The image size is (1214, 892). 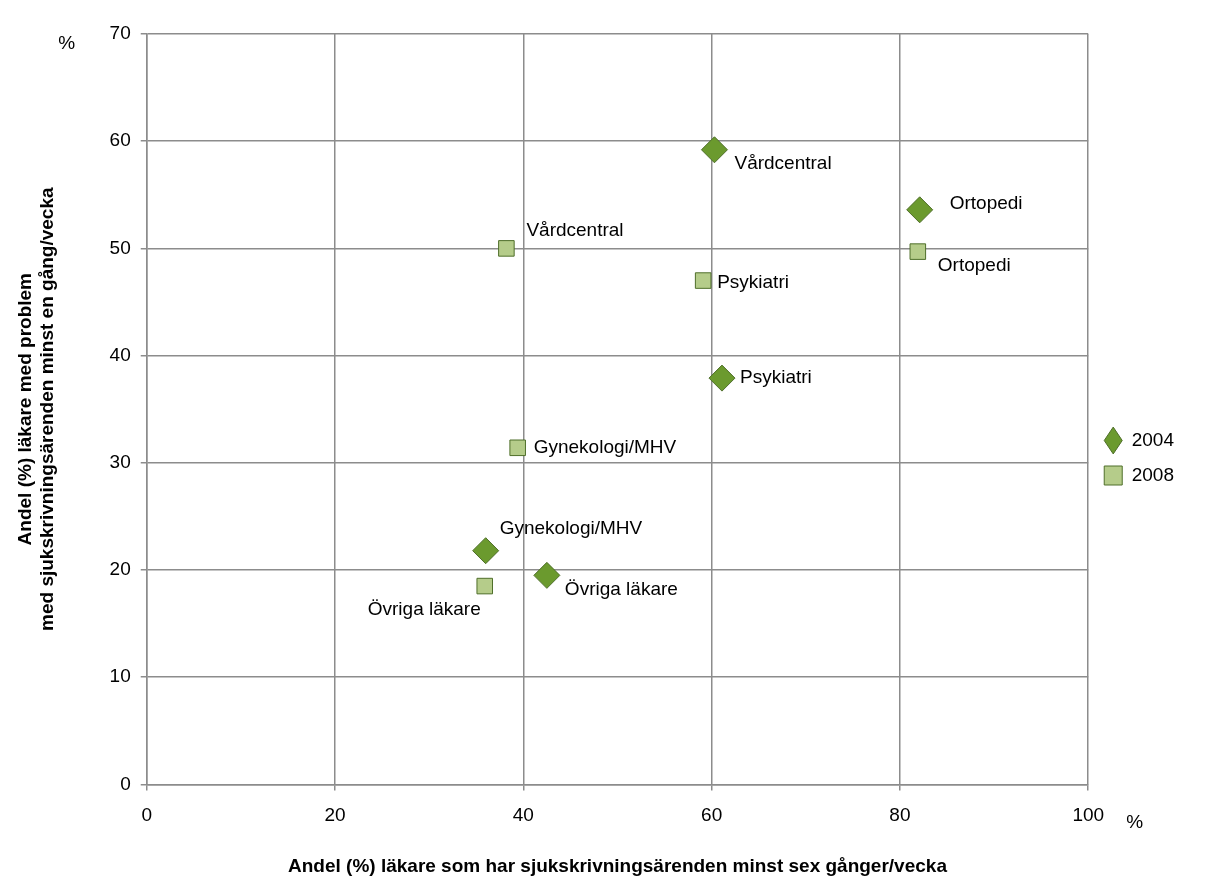 I want to click on y-axis-title: Andel (%) läkare med problem med sjukskrivningsärenden minst en gång/vecka, so click(x=35, y=409).